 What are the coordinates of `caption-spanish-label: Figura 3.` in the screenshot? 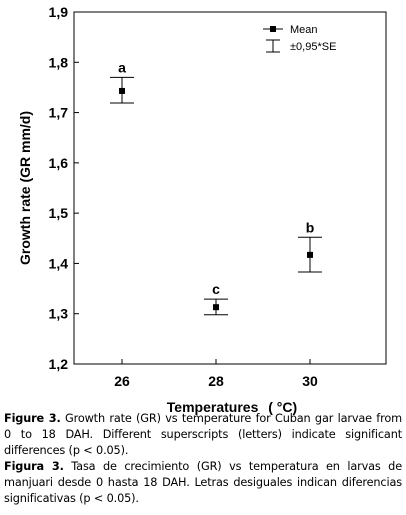 It's located at (34, 466).